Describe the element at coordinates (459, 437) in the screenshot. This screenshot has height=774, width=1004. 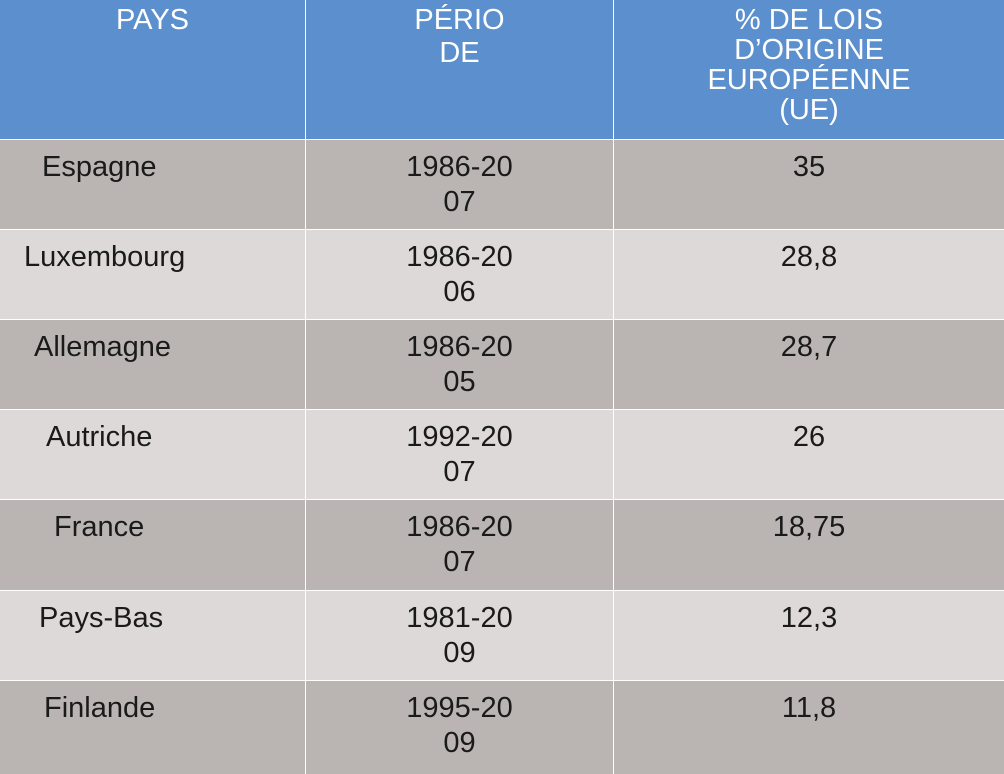
I see `period-line-1: 1992-20` at that location.